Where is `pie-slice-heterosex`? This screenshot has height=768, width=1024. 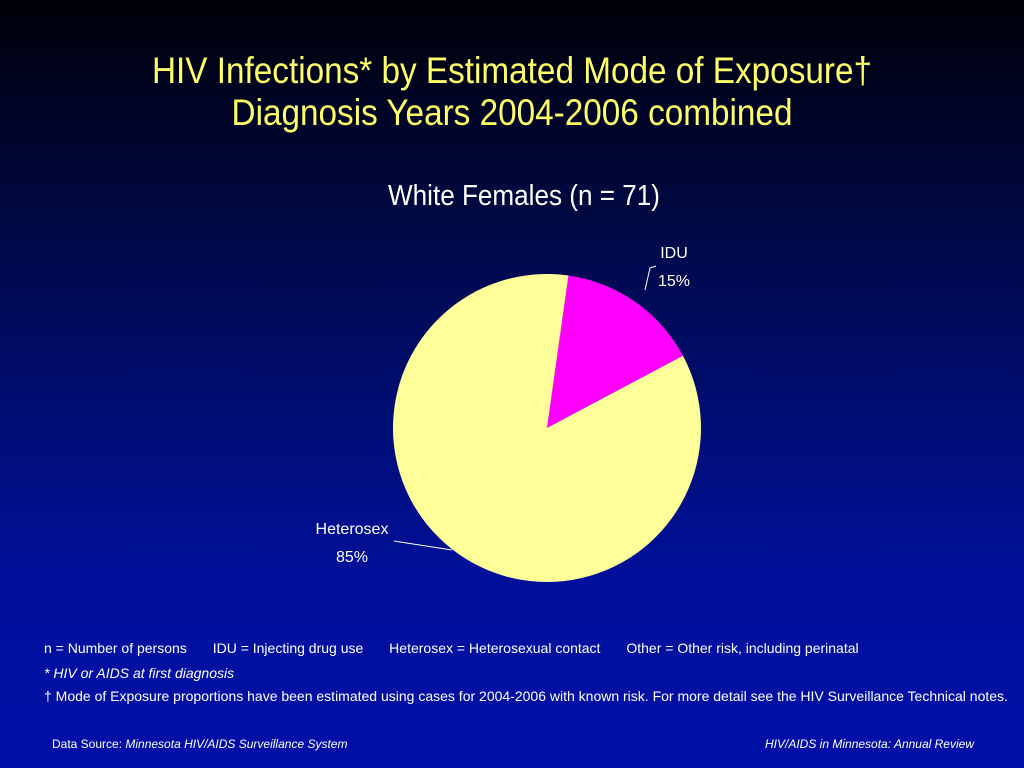
pie-slice-heterosex is located at coordinates (546, 428).